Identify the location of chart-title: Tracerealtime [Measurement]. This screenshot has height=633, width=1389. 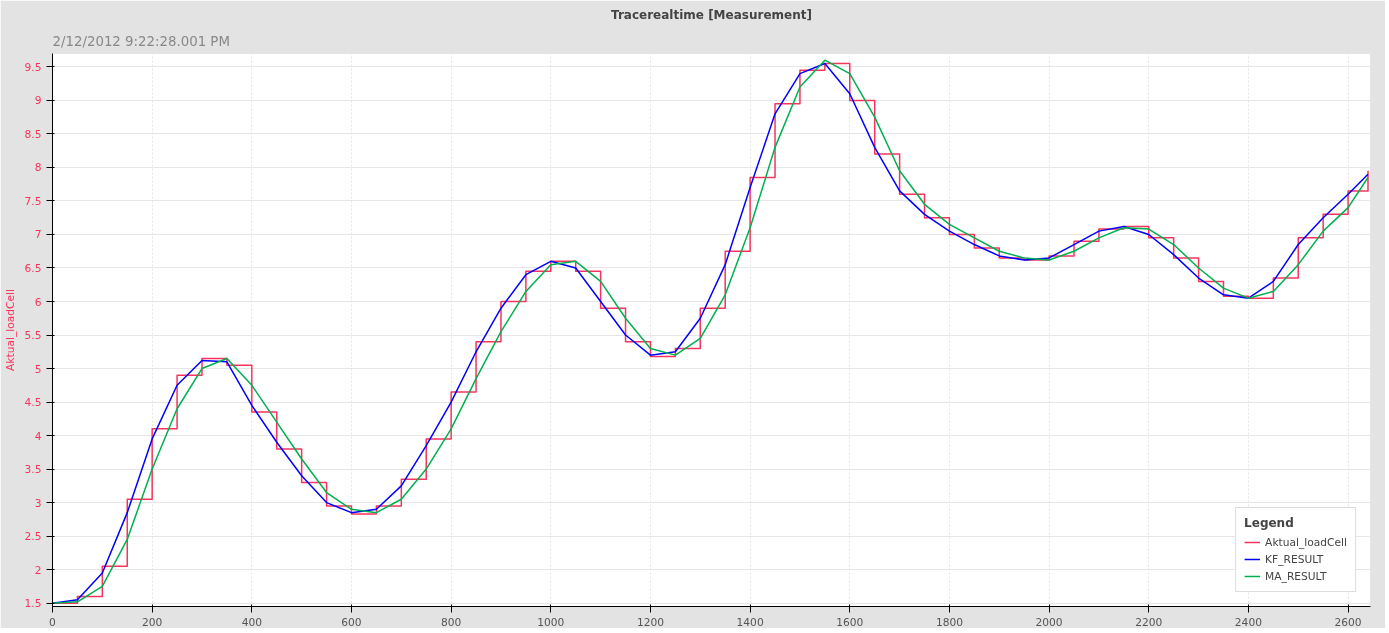
(711, 14).